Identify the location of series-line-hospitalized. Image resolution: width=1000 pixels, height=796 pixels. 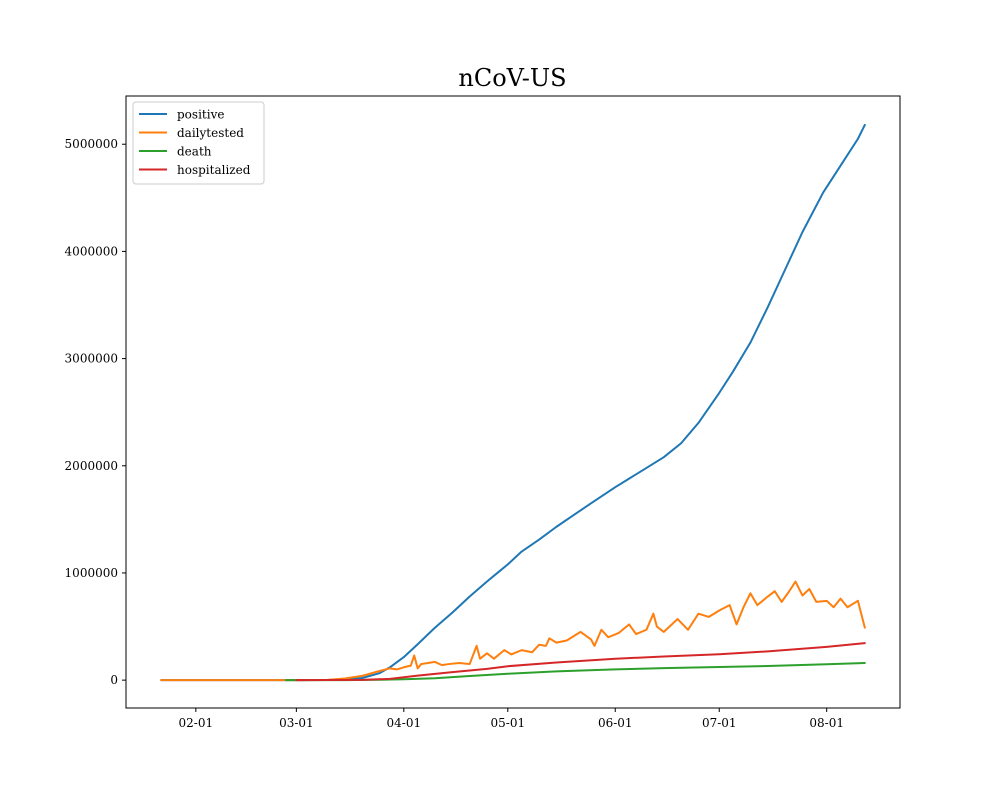
(580, 662).